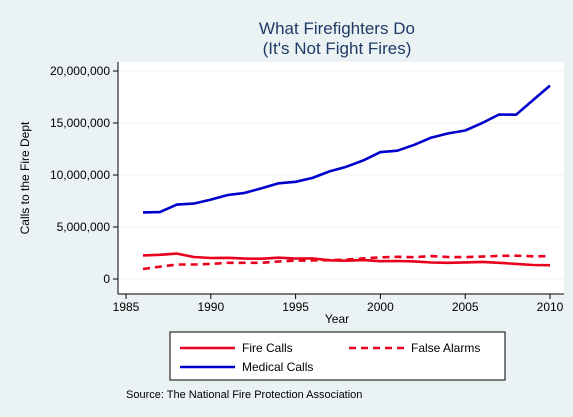  What do you see at coordinates (80, 123) in the screenshot?
I see `y-tick-label: 15,000,000` at bounding box center [80, 123].